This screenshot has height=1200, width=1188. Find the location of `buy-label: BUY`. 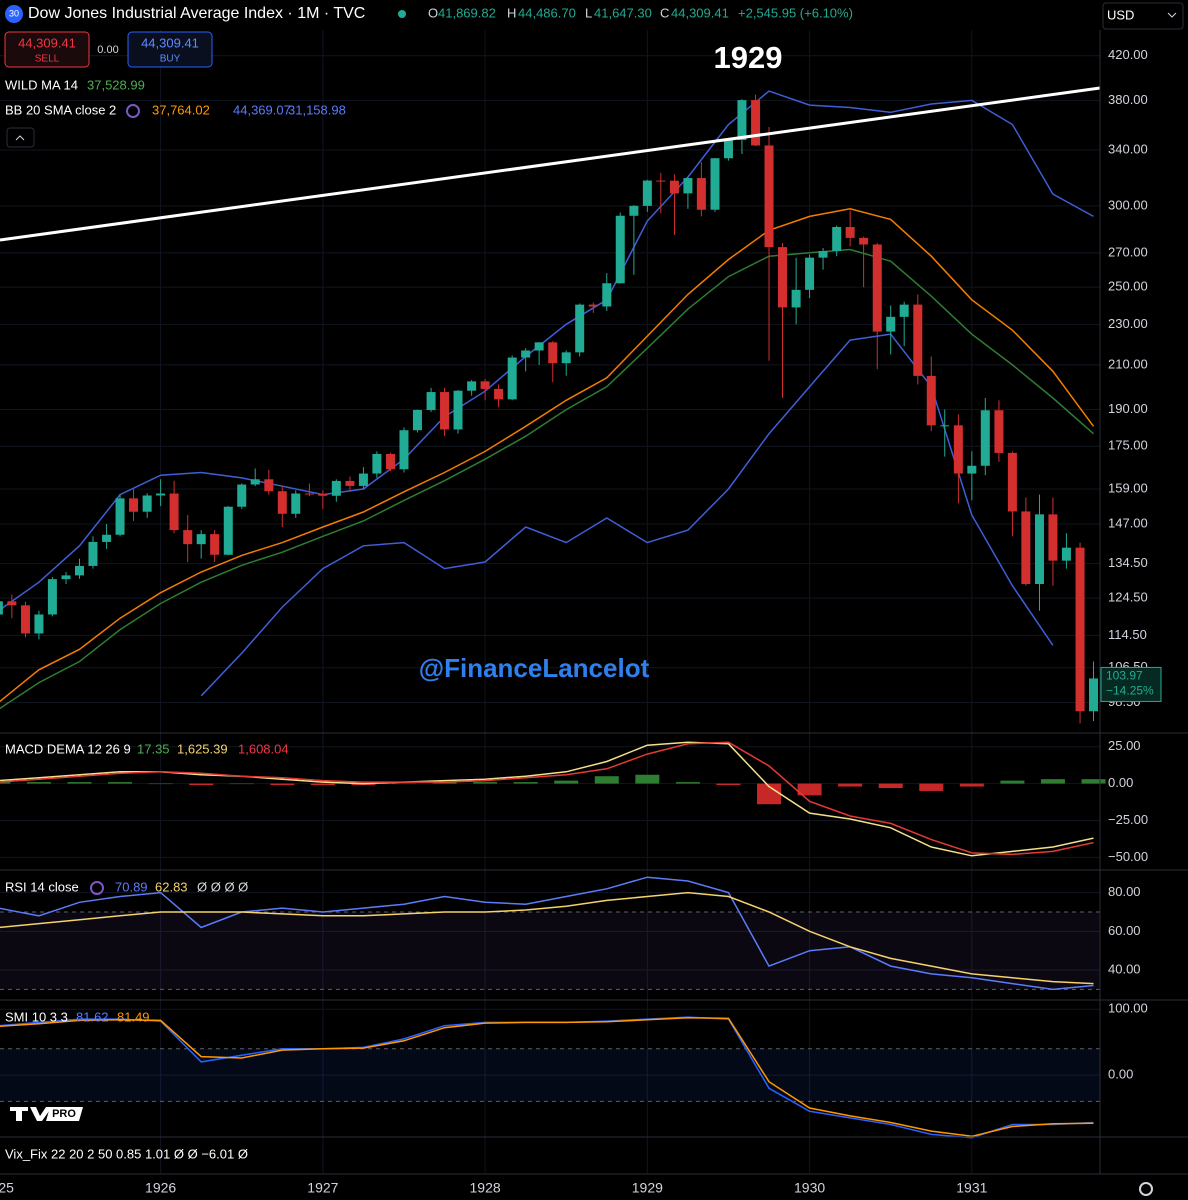

buy-label: BUY is located at coordinates (170, 59).